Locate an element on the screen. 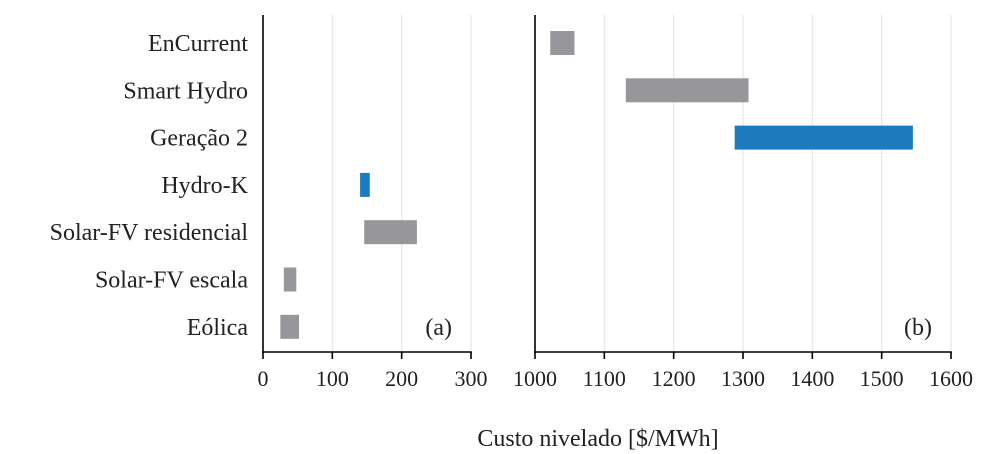 The image size is (981, 454). category-label: Eólica is located at coordinates (218, 328).